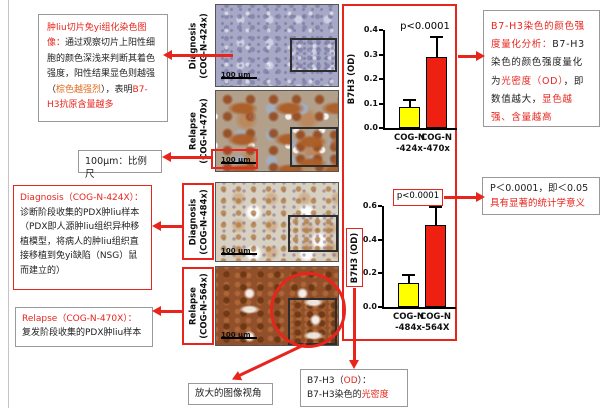  Describe the element at coordinates (204, 131) in the screenshot. I see `label-line: (COG-N-470x)` at that location.